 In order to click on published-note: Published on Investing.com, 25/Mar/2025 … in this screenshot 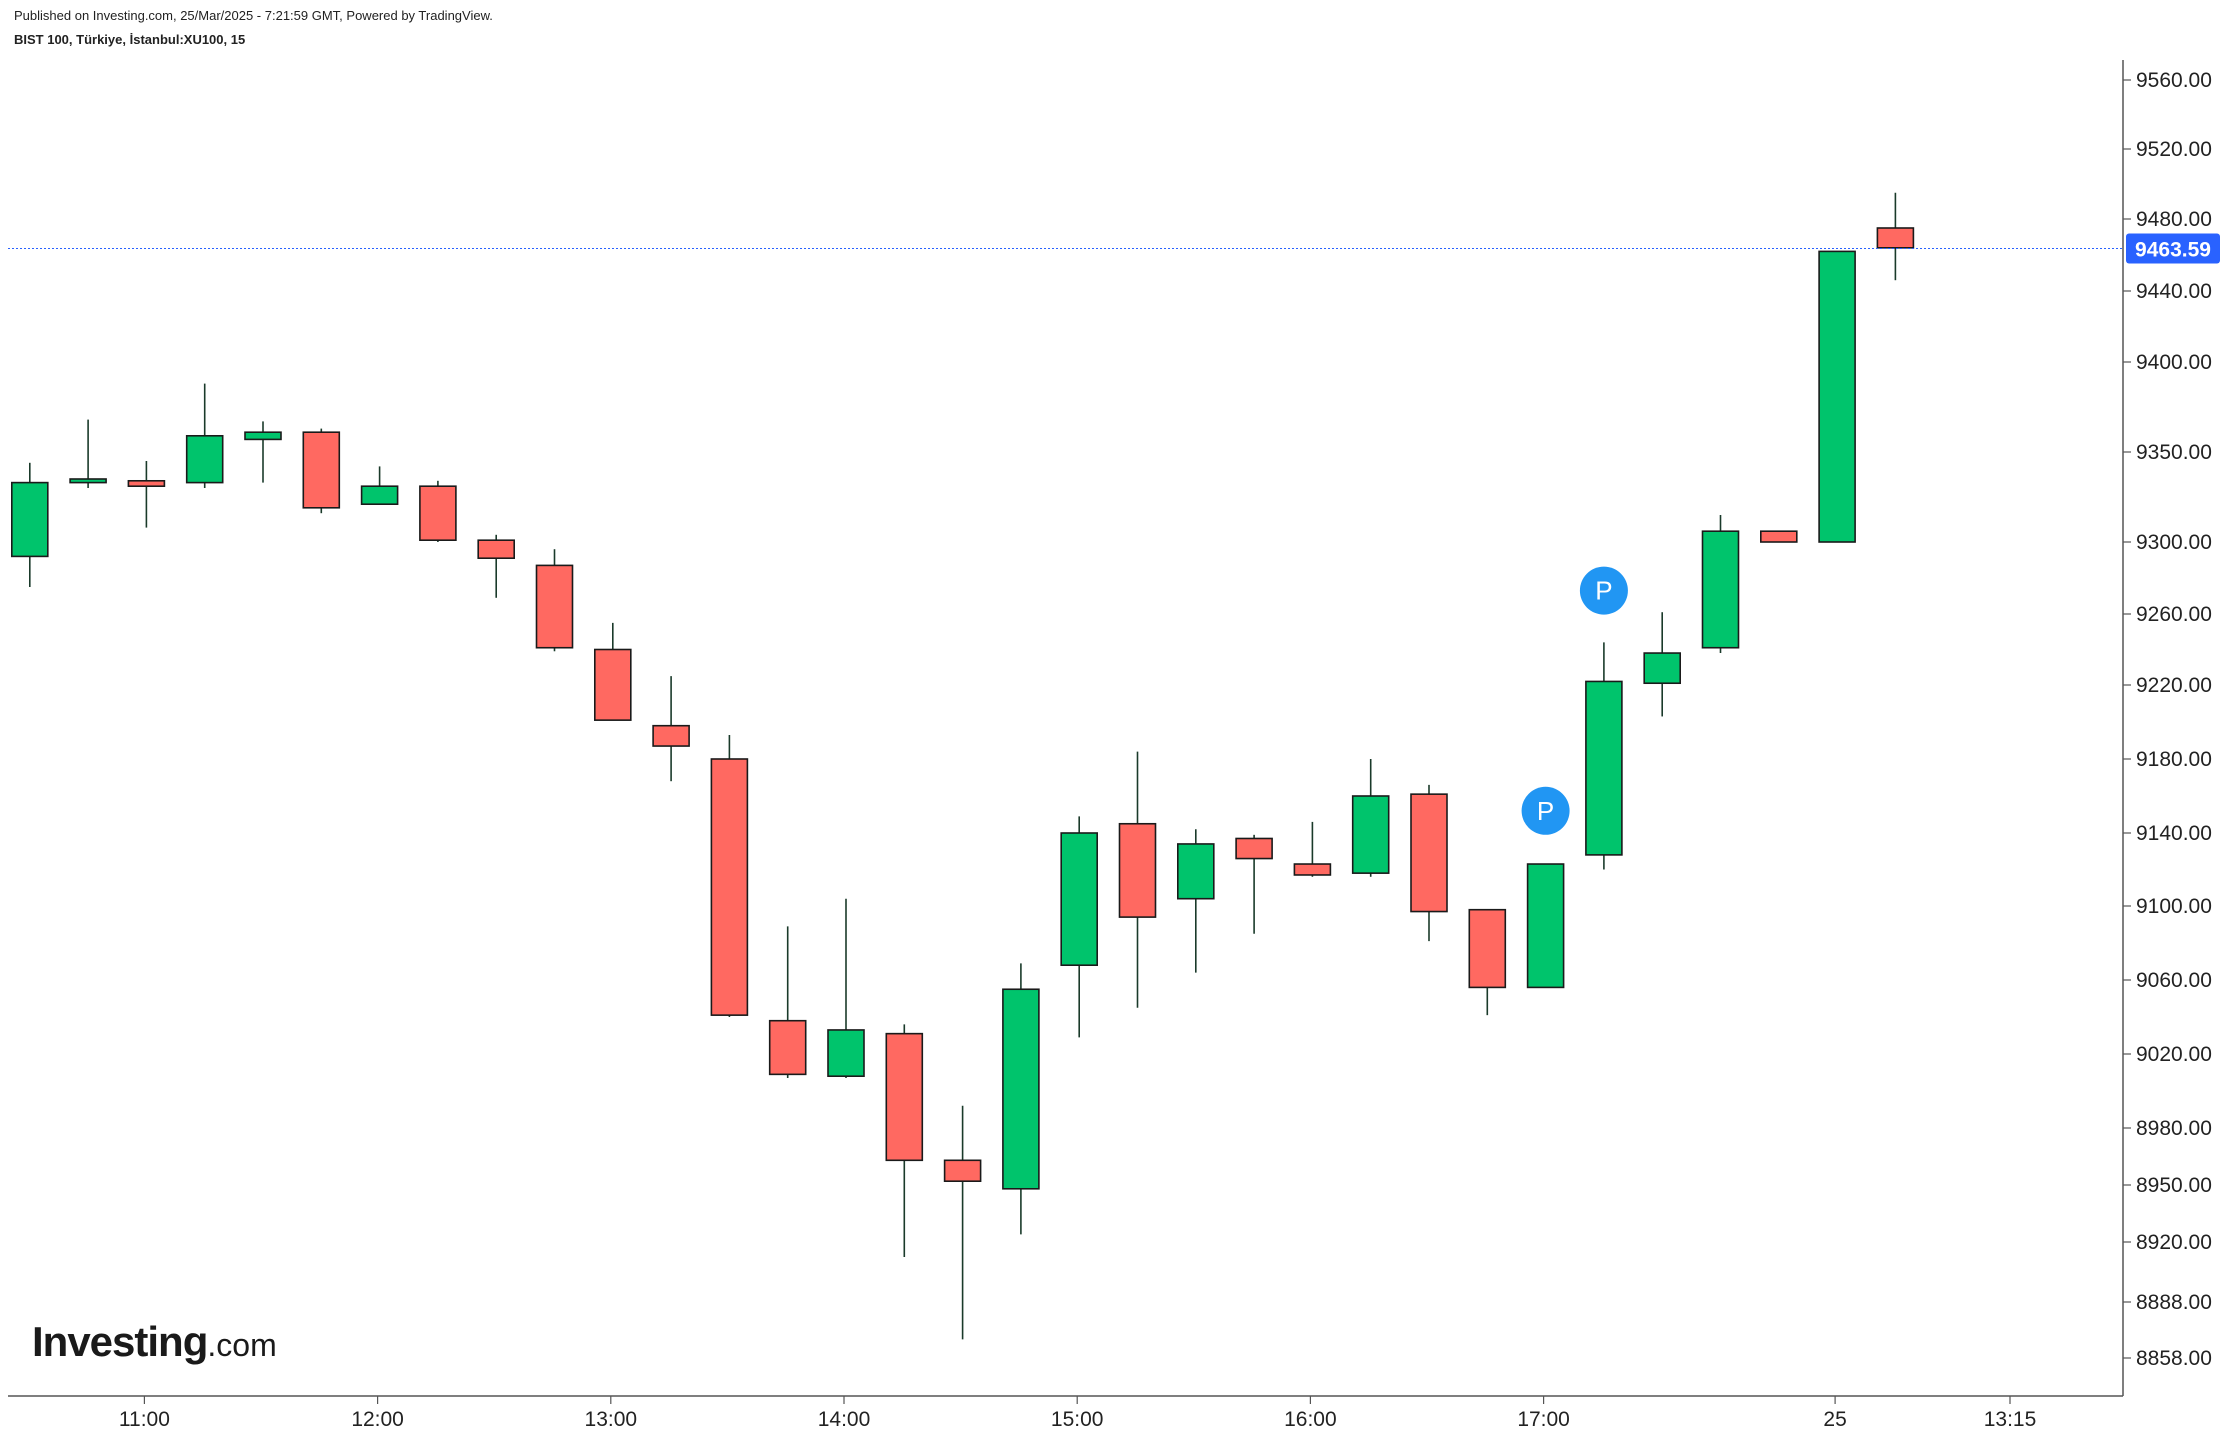, I will do `click(253, 15)`.